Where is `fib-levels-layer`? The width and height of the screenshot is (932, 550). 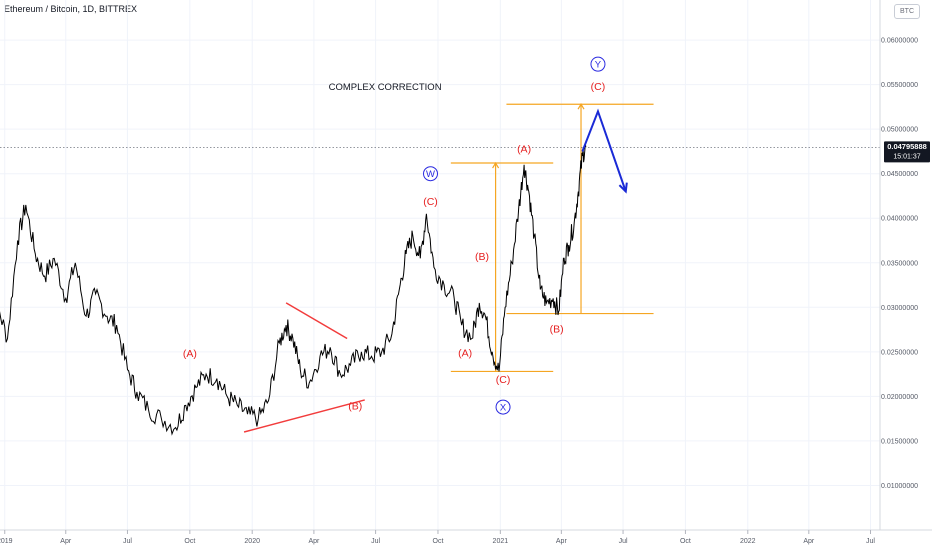 fib-levels-layer is located at coordinates (552, 238).